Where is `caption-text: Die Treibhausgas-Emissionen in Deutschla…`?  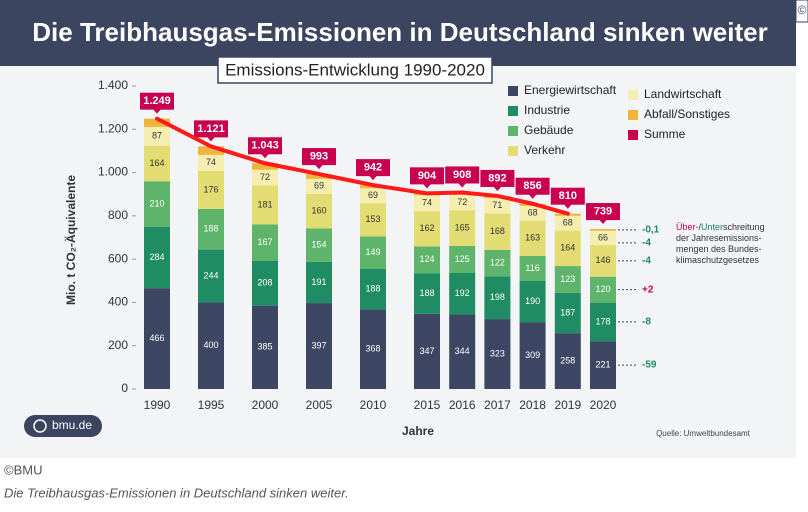 caption-text: Die Treibhausgas-Emissionen in Deutschla… is located at coordinates (176, 492).